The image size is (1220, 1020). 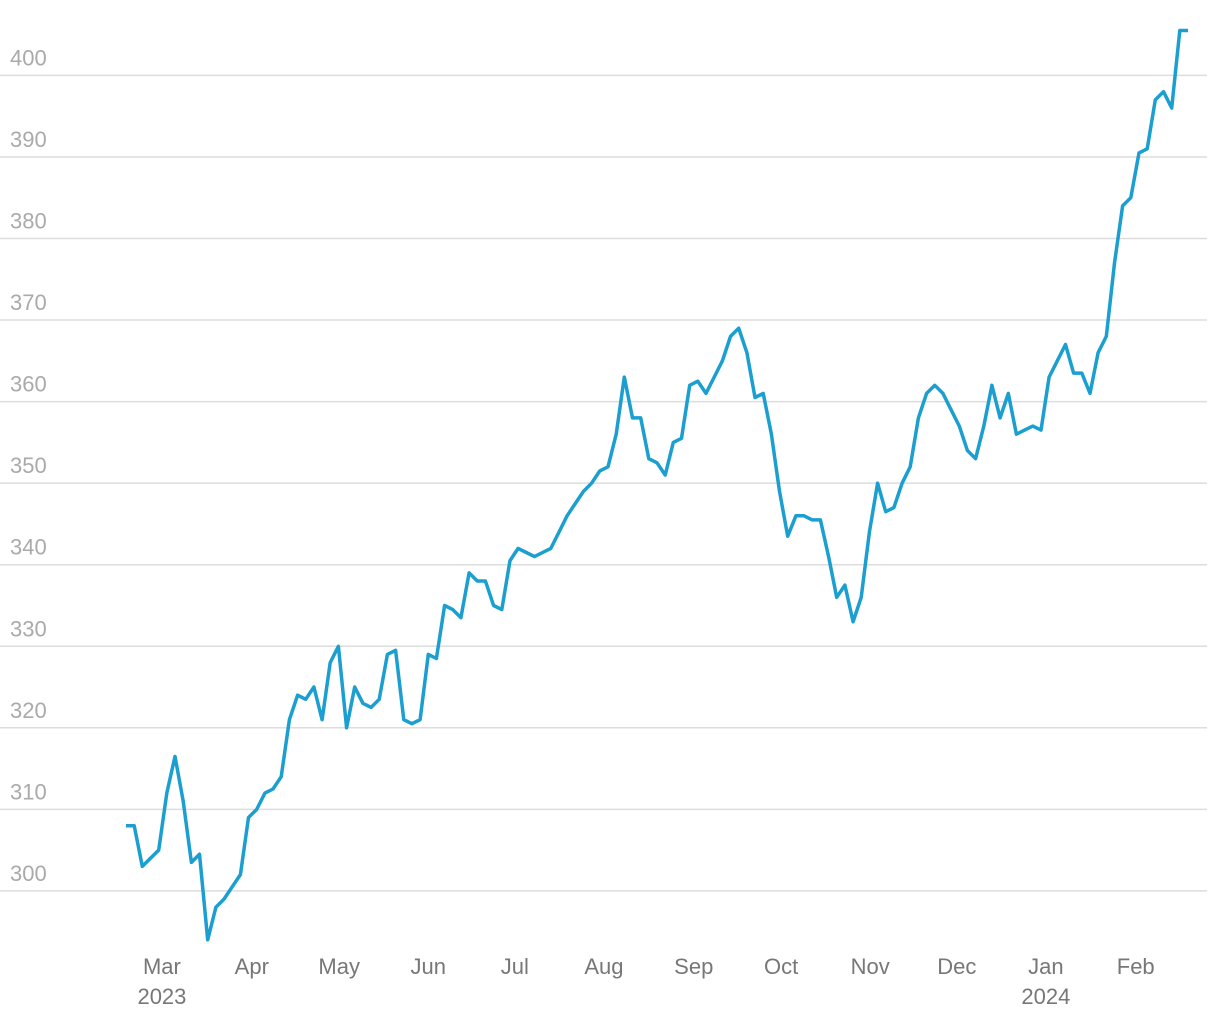 I want to click on y-tick-label: 300, so click(x=28, y=873).